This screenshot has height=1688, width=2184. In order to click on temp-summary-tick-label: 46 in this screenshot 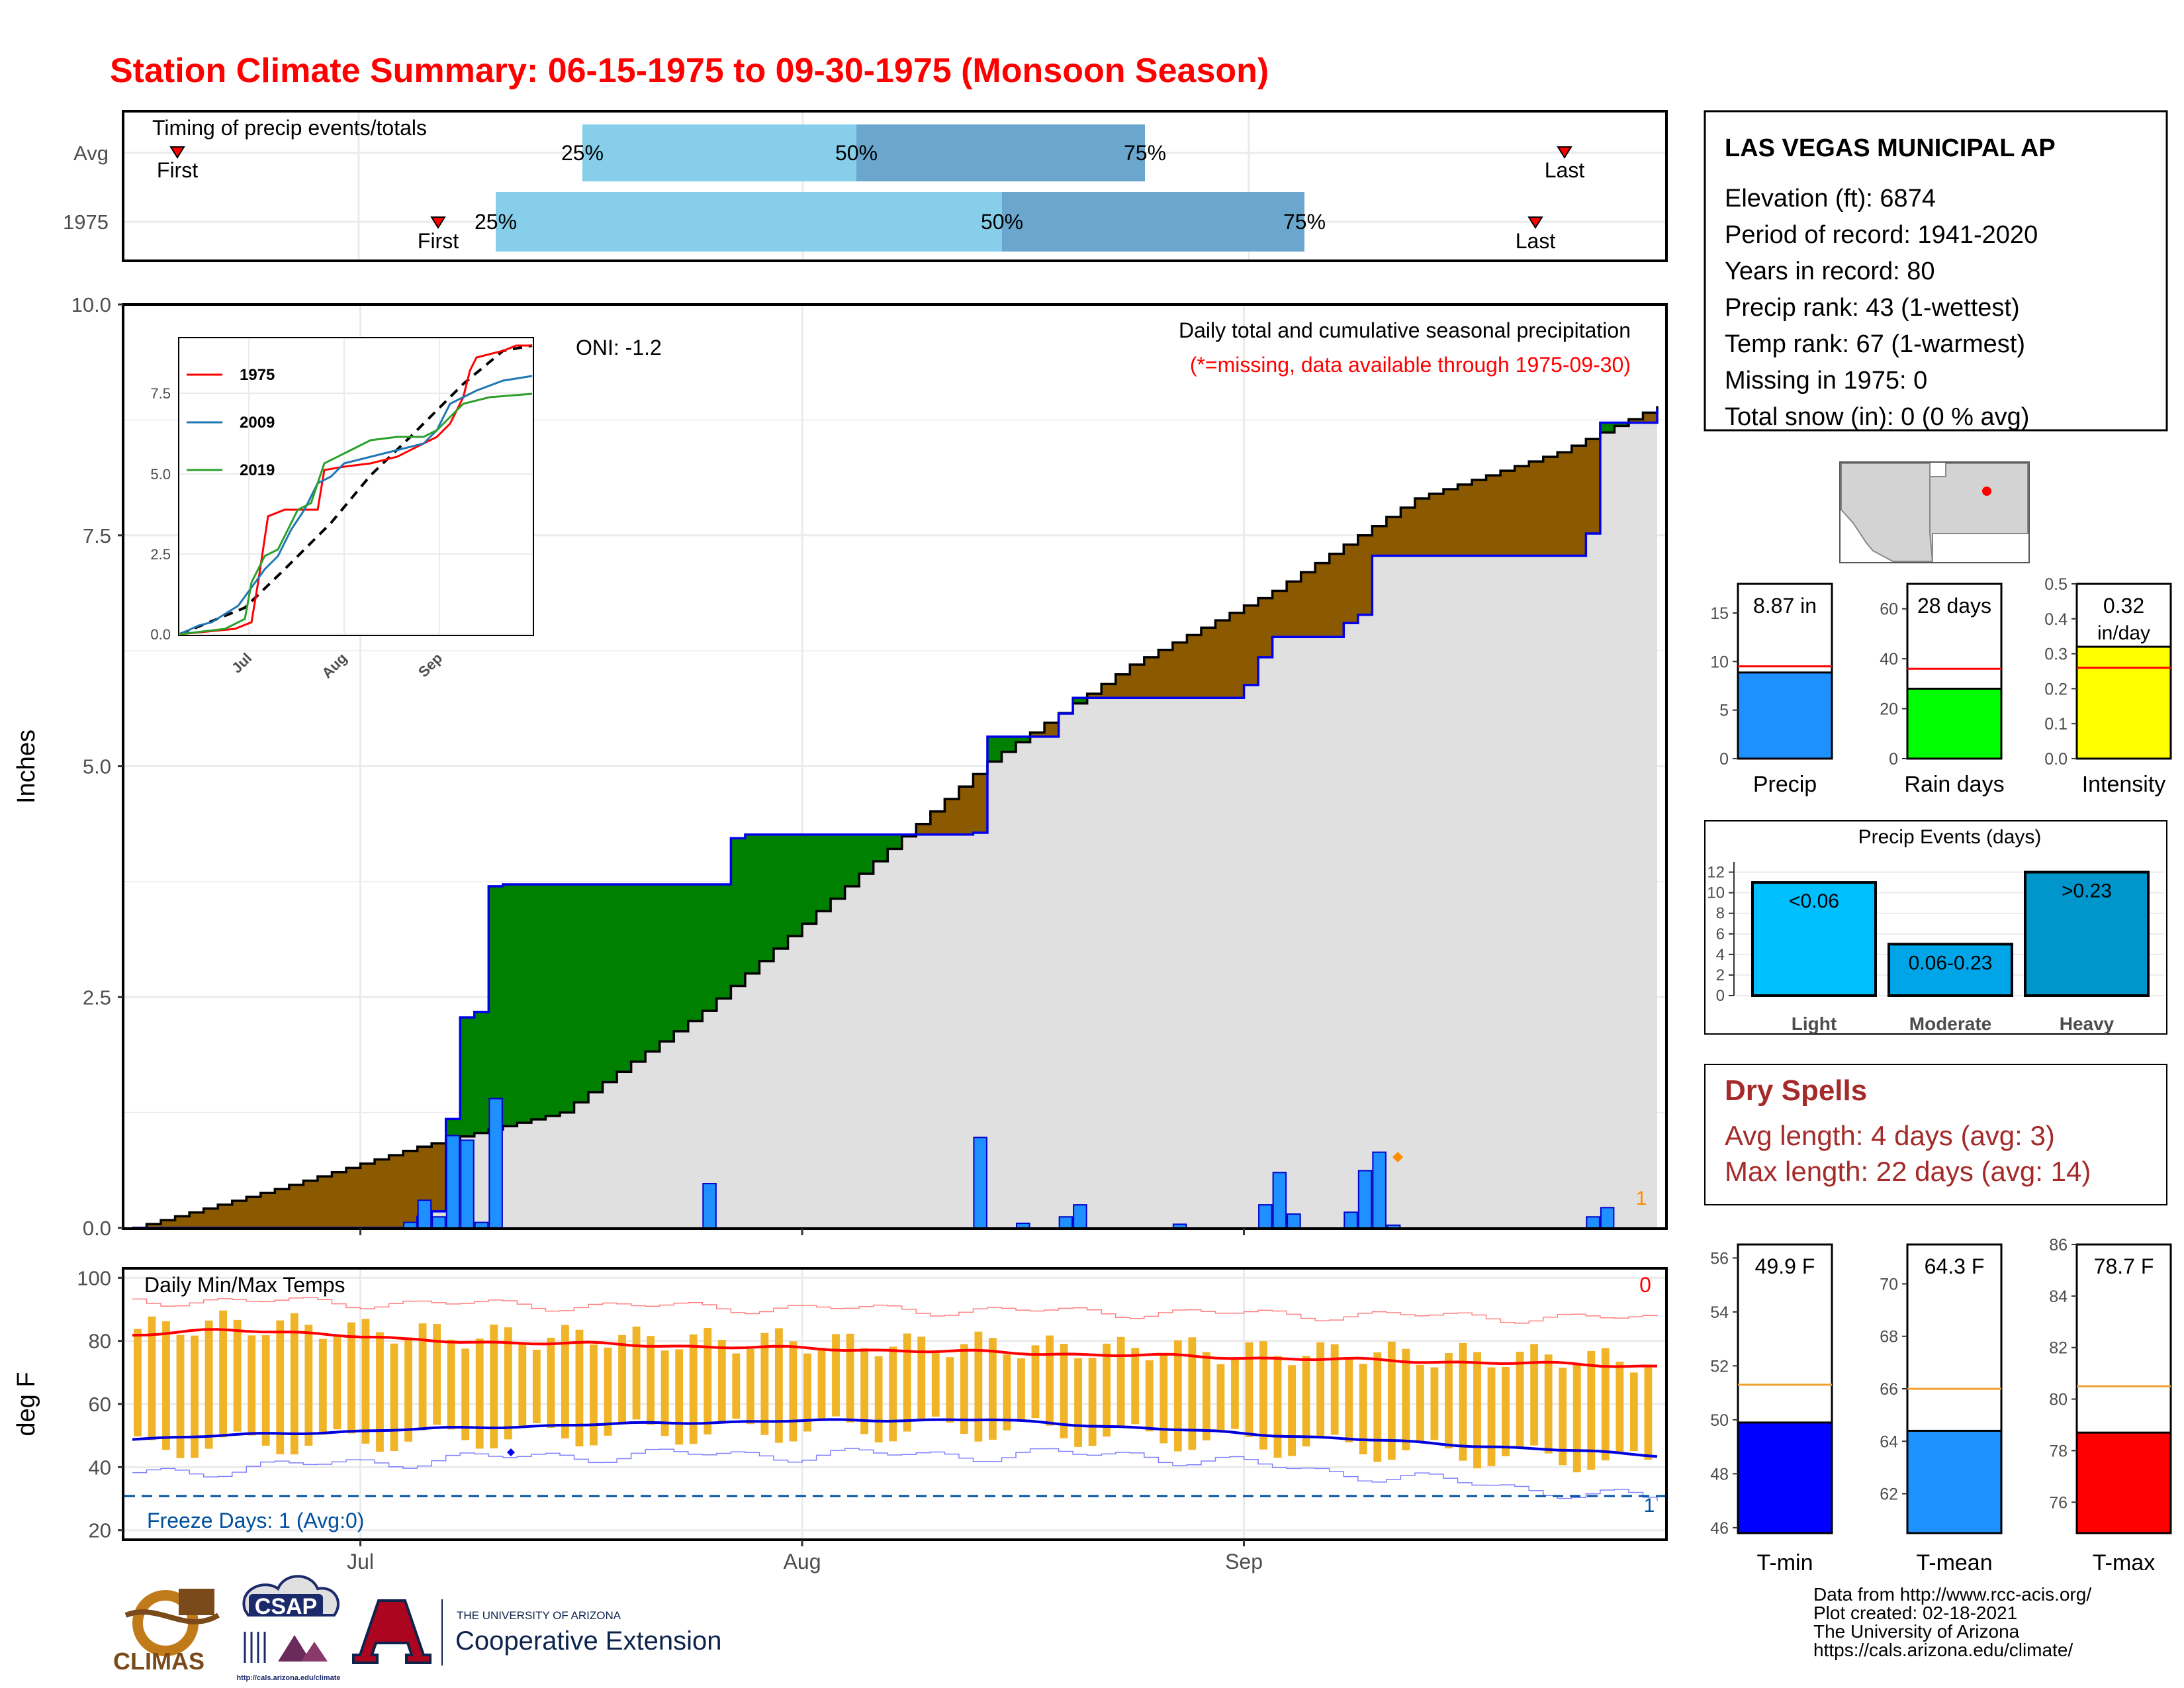, I will do `click(1720, 1528)`.